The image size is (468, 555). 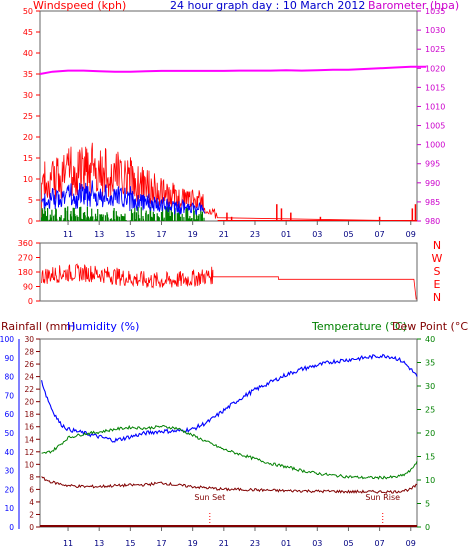 I want to click on top-x-tick-label: 07, so click(x=380, y=234).